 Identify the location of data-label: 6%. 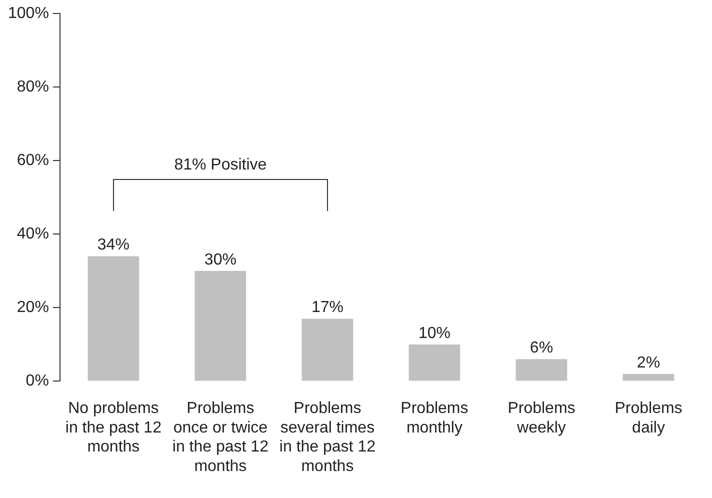
(542, 348).